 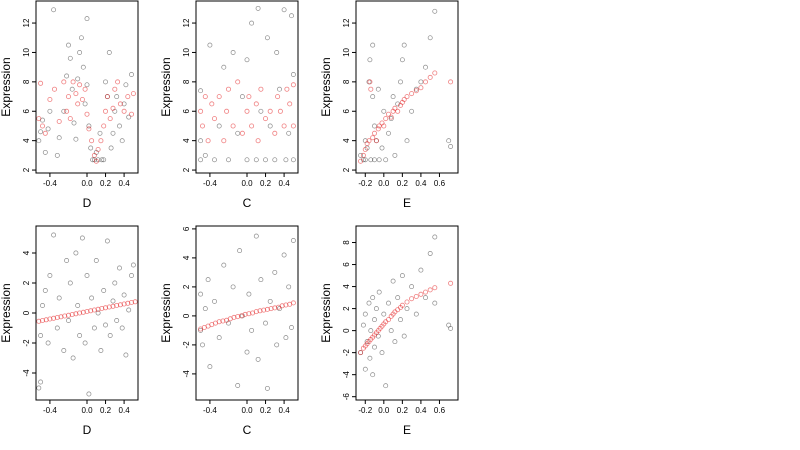 What do you see at coordinates (285, 410) in the screenshot?
I see `x-tick-label-bottom-middle-3: 0.4` at bounding box center [285, 410].